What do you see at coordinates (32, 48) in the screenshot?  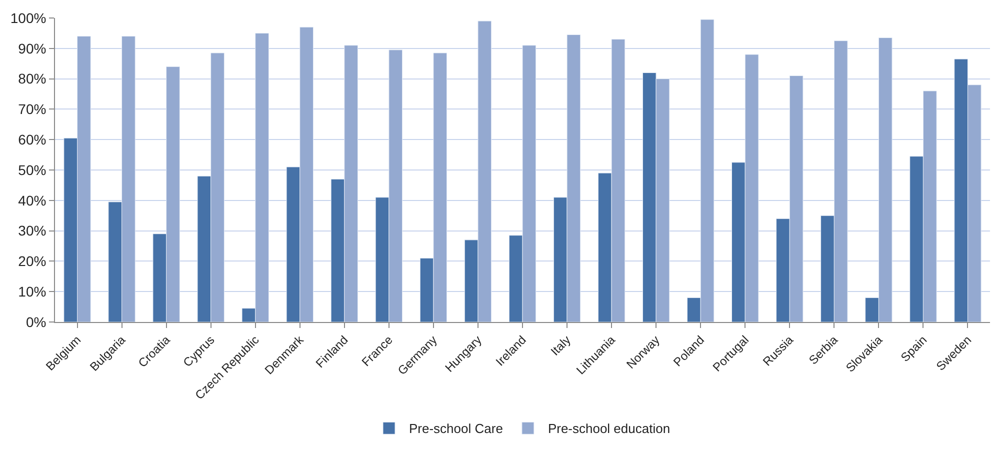 I see `y-tick-label: 90%` at bounding box center [32, 48].